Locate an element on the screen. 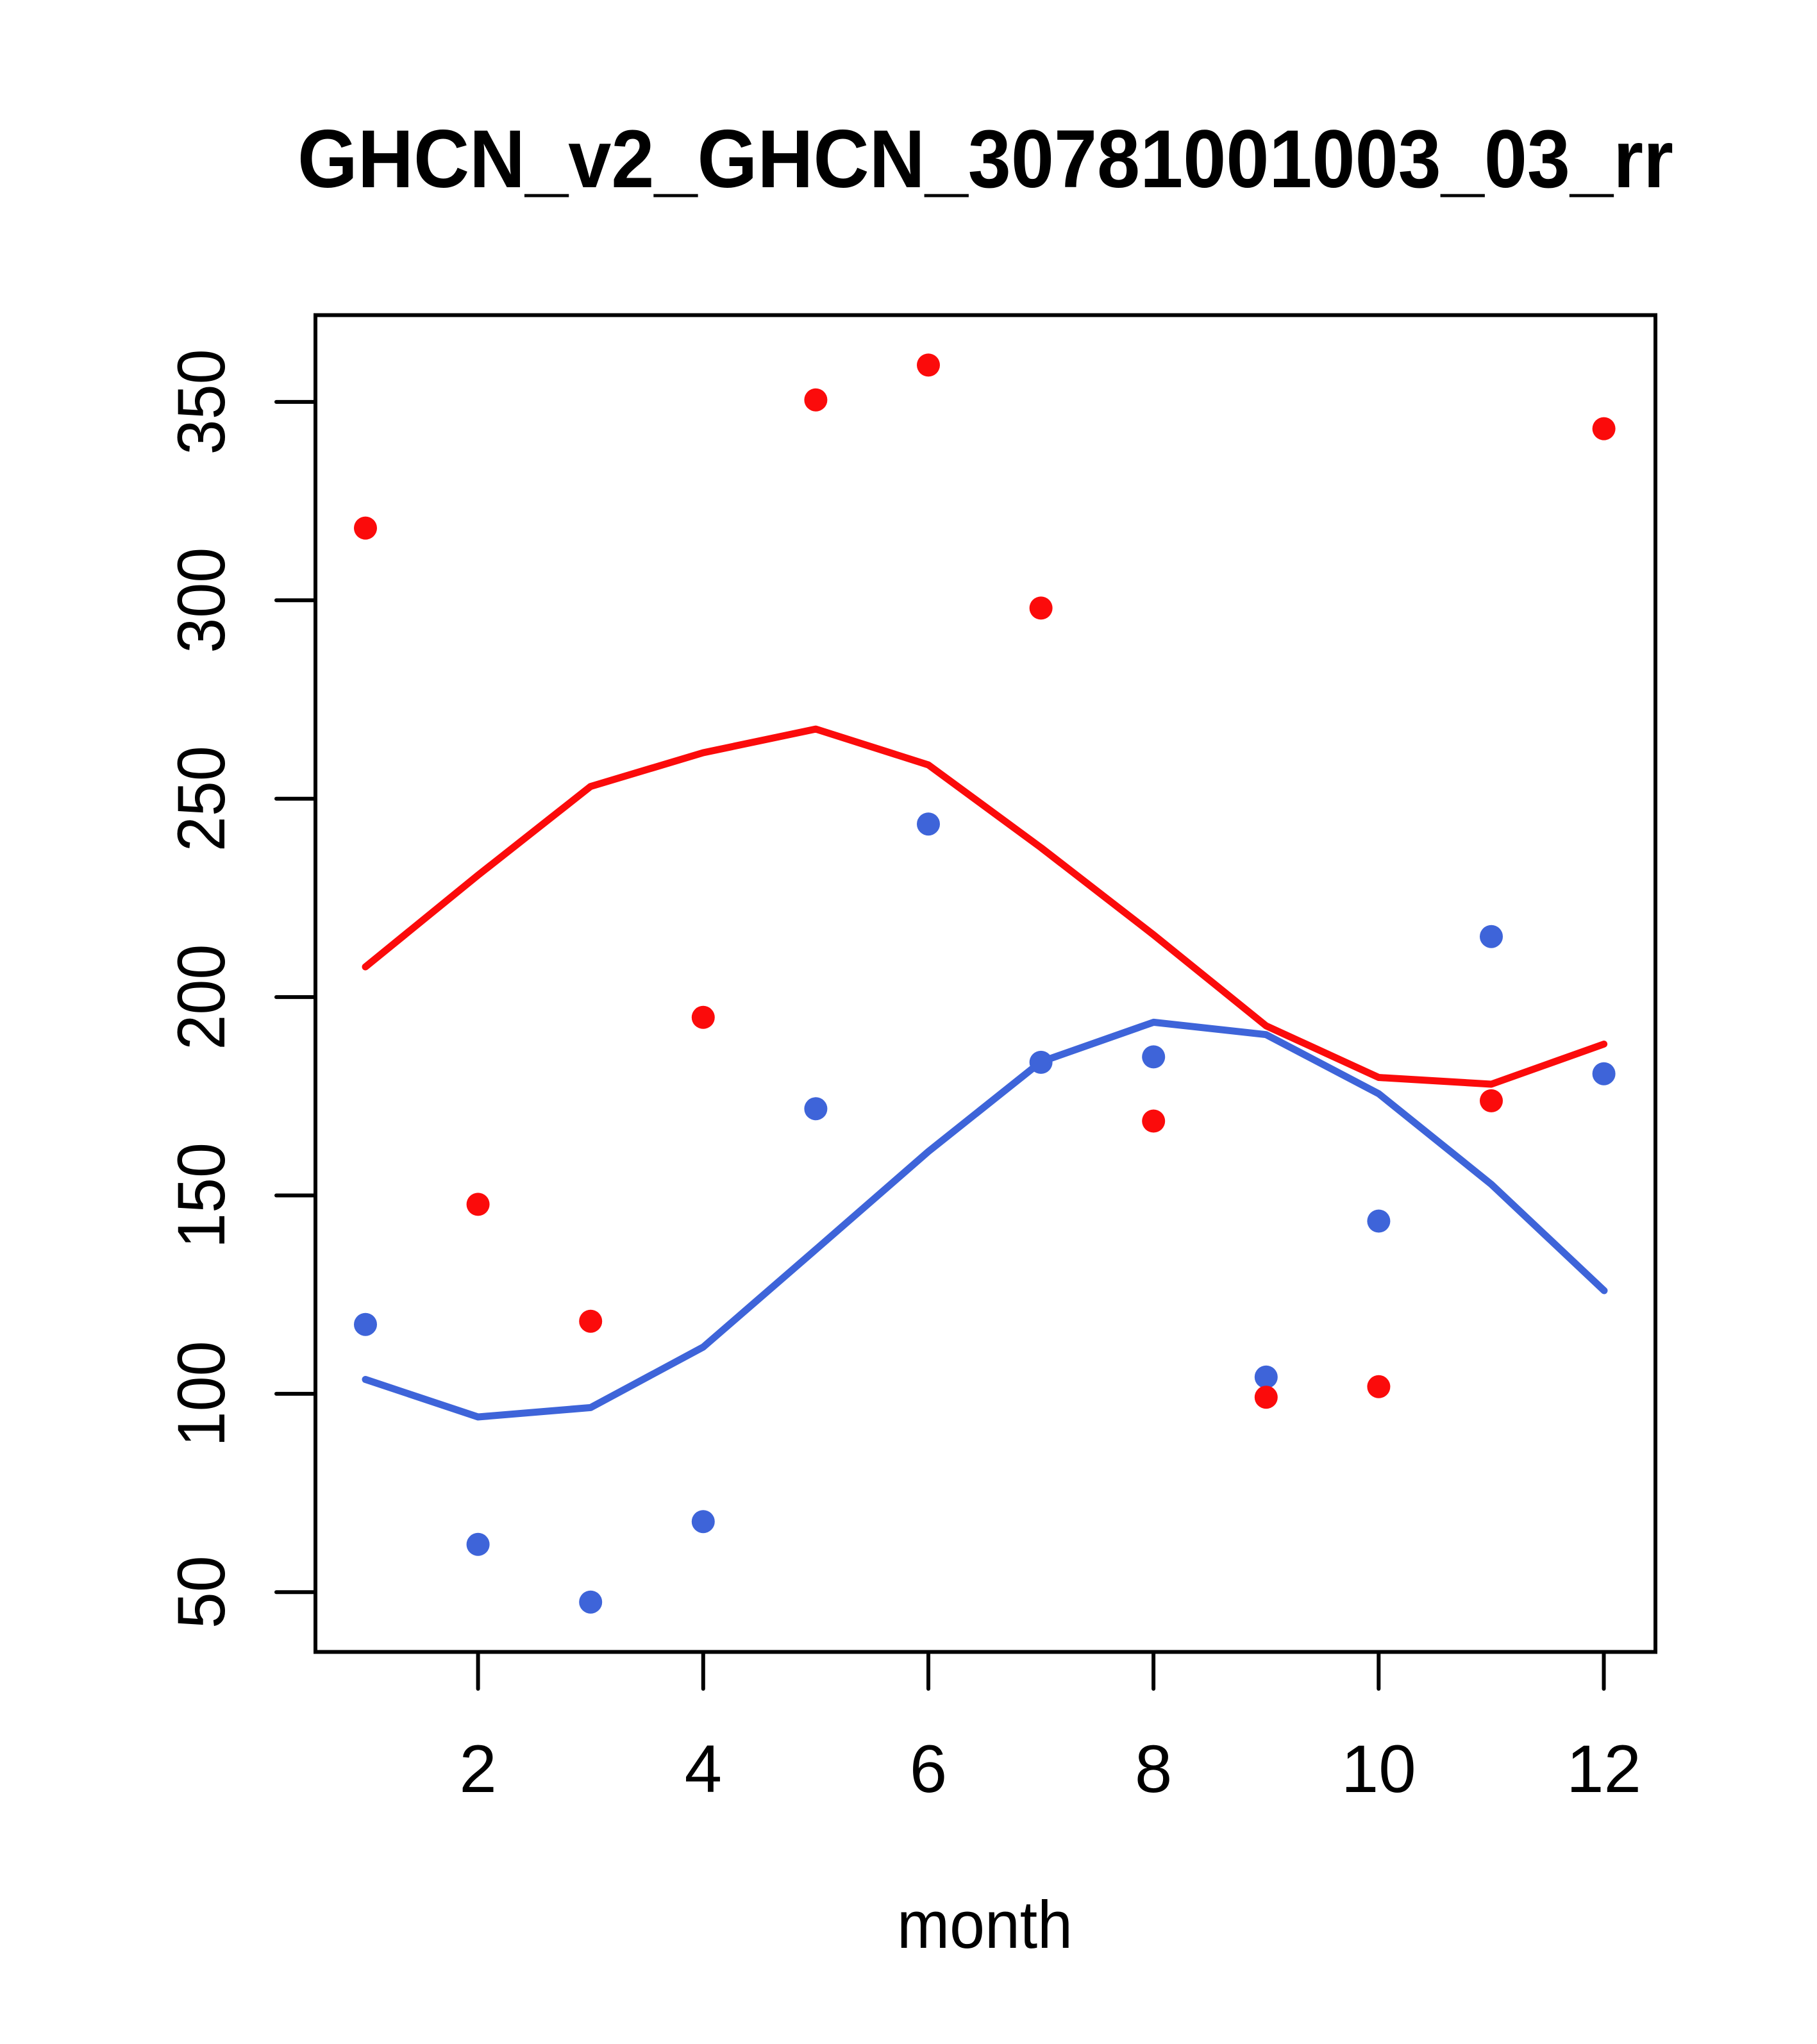 The width and height of the screenshot is (1817, 2044). svg-text: 300 is located at coordinates (201, 600).